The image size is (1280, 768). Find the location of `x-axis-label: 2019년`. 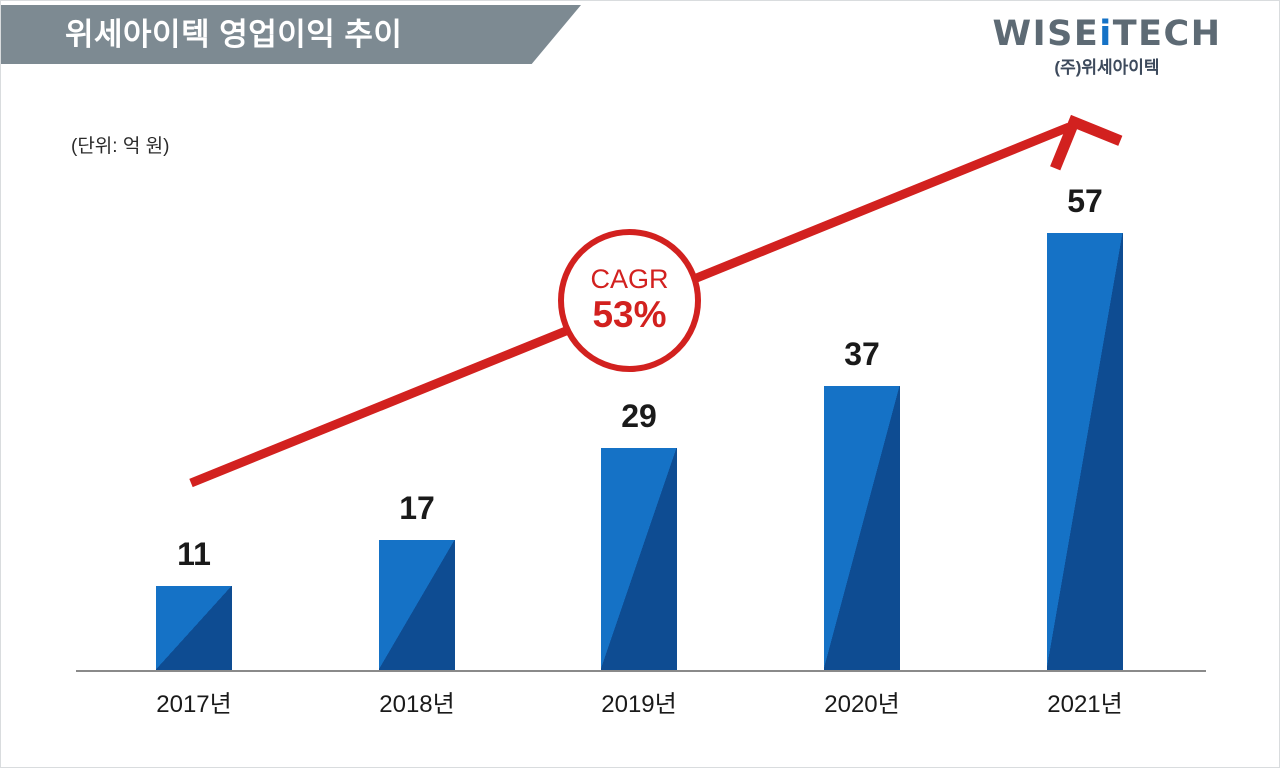

x-axis-label: 2019년 is located at coordinates (639, 704).